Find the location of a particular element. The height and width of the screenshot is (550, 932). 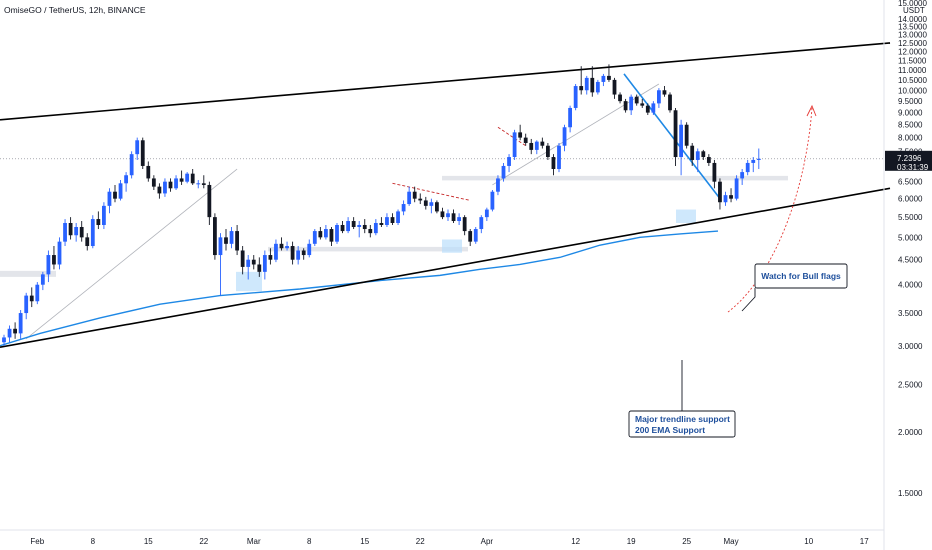

price-tick-label: 9.5000 is located at coordinates (910, 101).